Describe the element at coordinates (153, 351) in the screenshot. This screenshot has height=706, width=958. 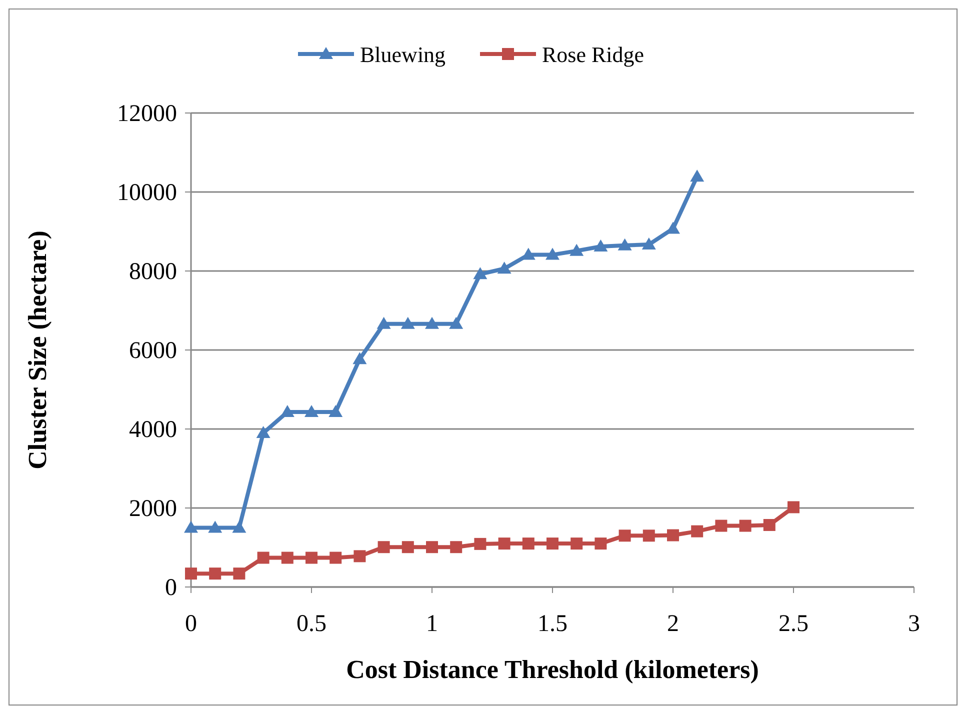
I see `y-tick-label: 6000` at that location.